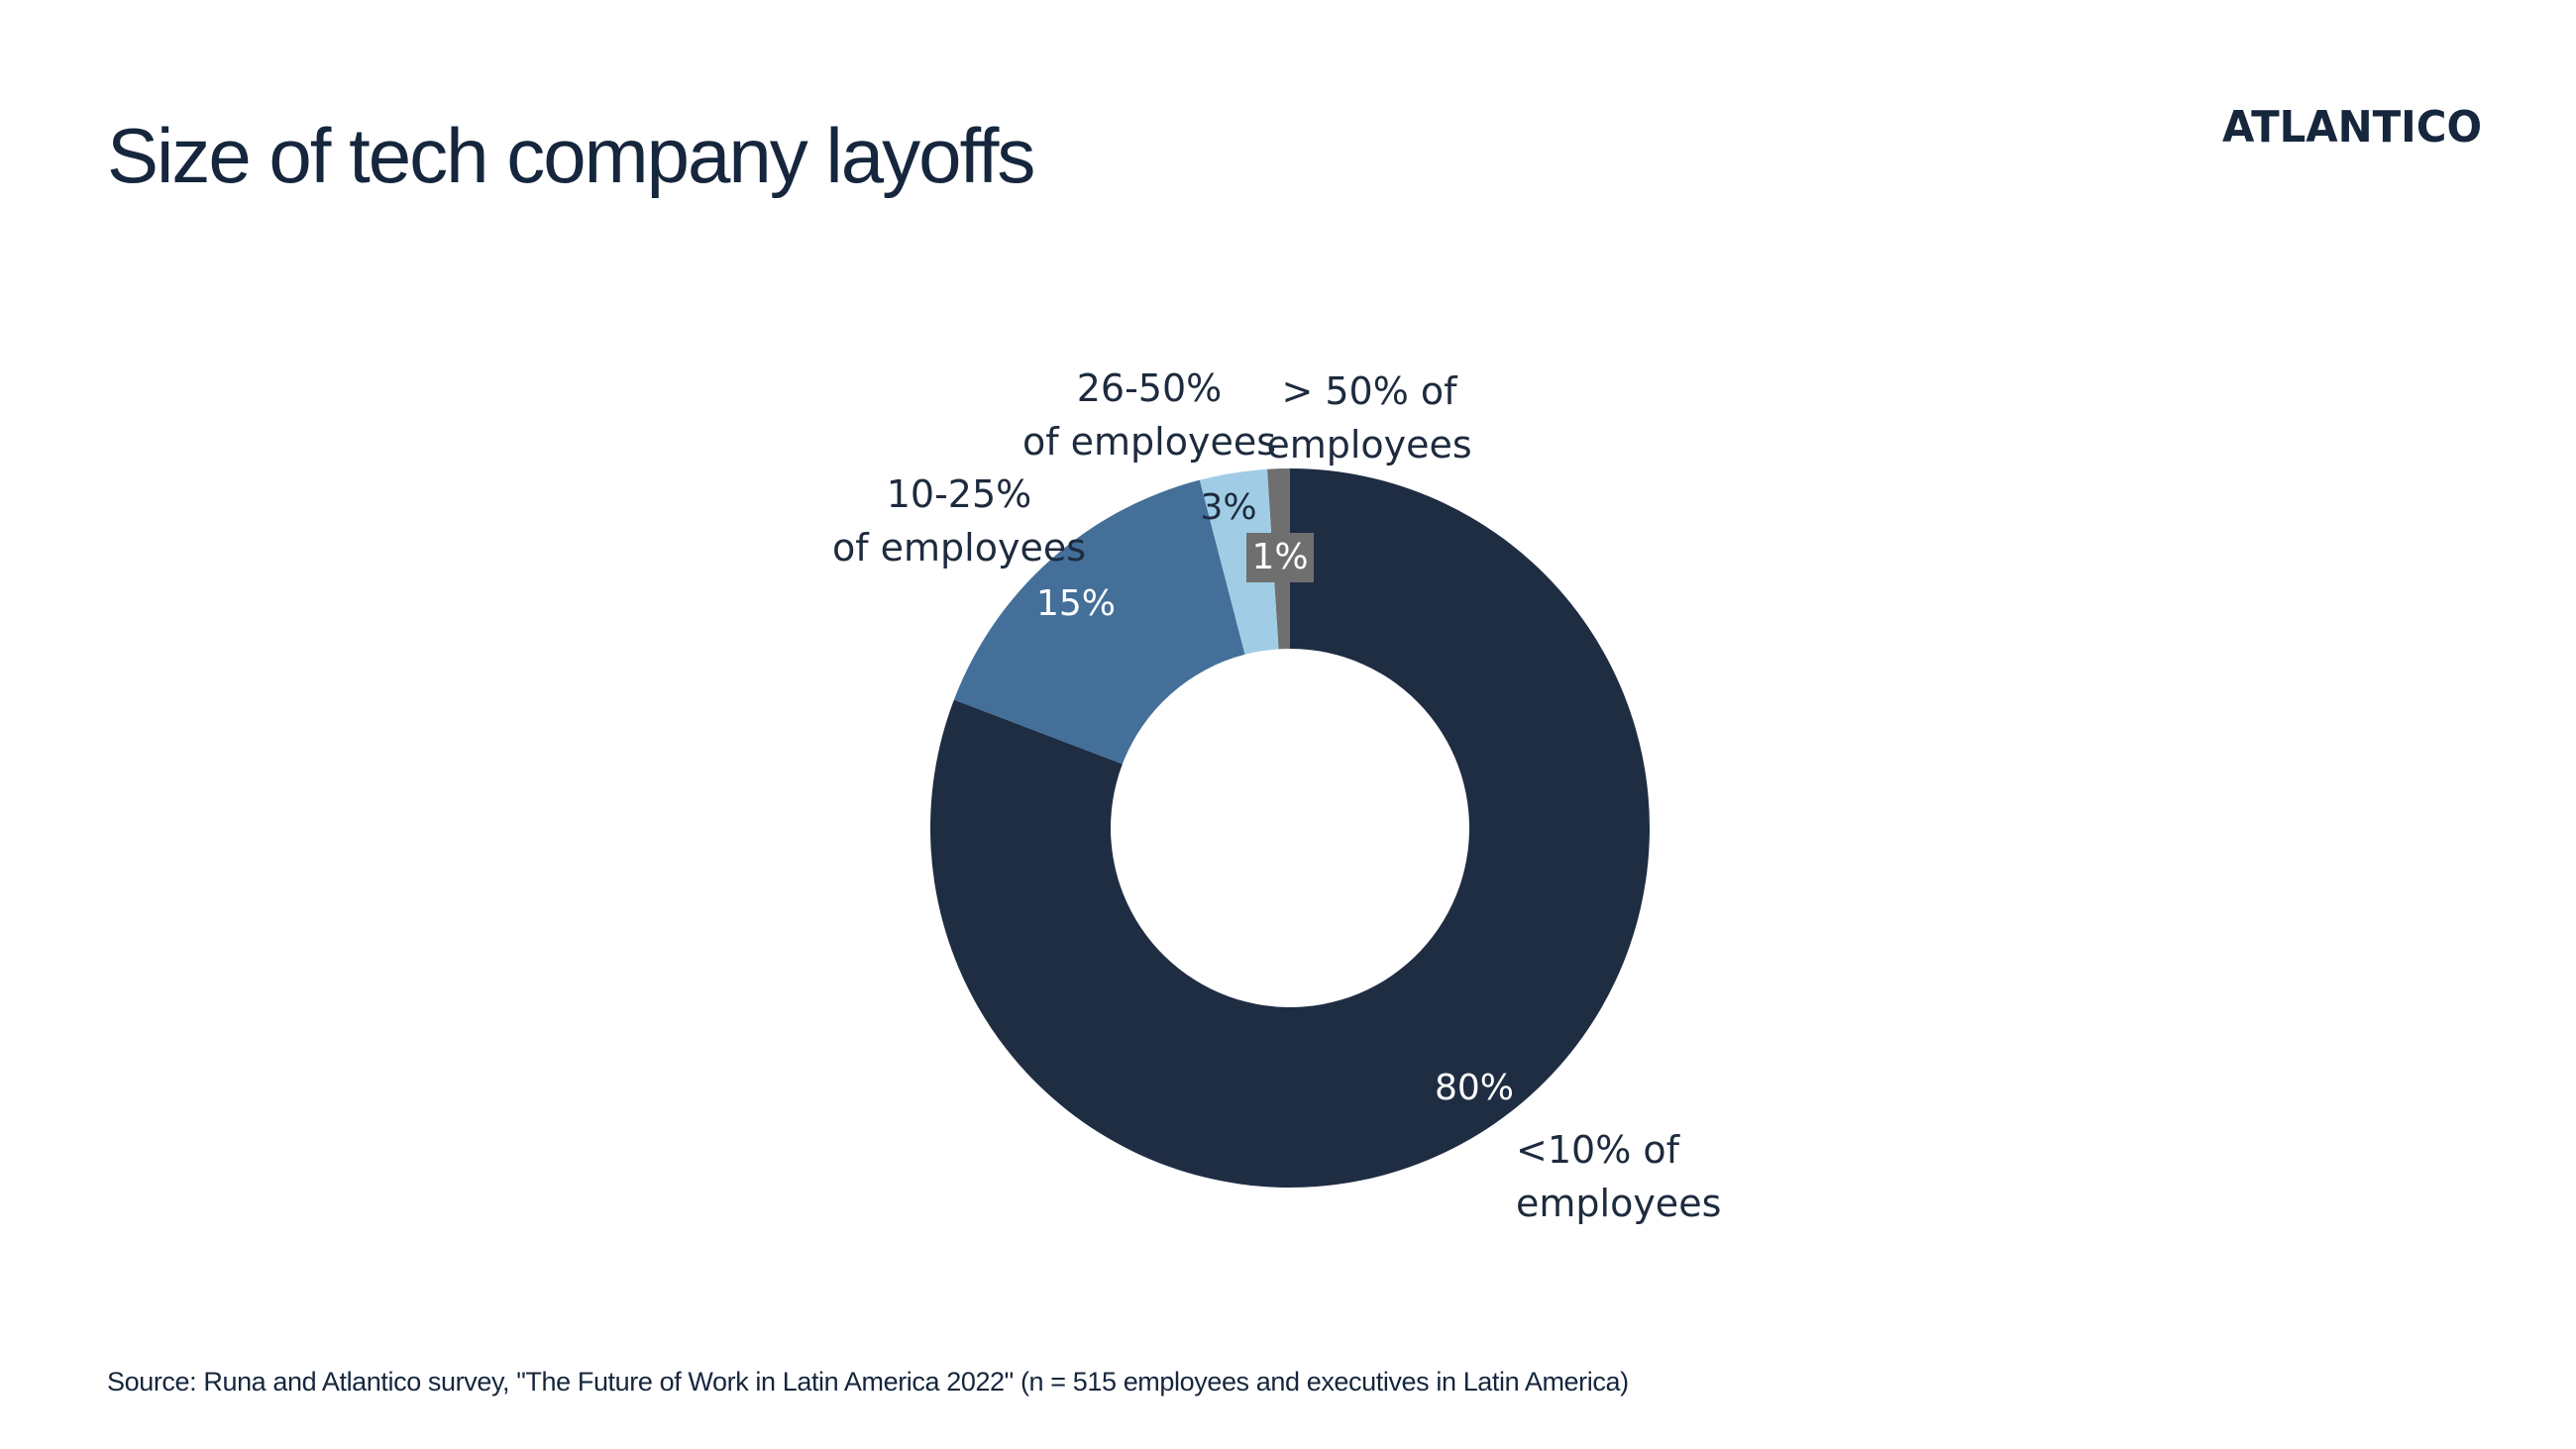 The image size is (2576, 1449). What do you see at coordinates (571, 155) in the screenshot?
I see `page-title: Size of tech company layoffs` at bounding box center [571, 155].